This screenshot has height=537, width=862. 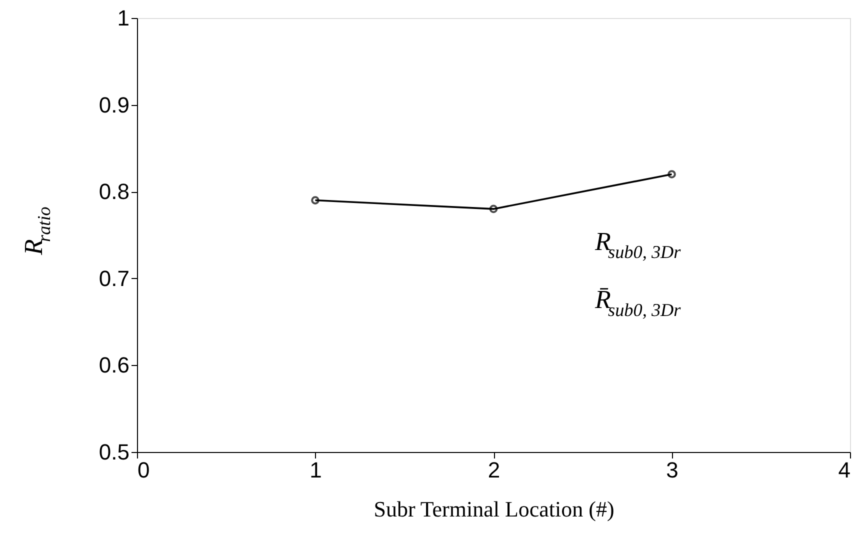 What do you see at coordinates (144, 470) in the screenshot?
I see `x-tick-label: 0` at bounding box center [144, 470].